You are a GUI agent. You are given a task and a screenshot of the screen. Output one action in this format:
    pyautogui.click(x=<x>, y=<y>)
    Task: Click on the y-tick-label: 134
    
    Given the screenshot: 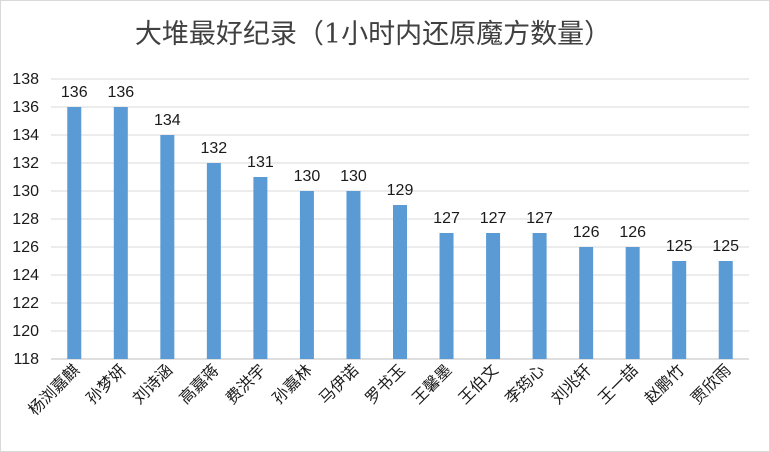 What is the action you would take?
    pyautogui.click(x=25, y=135)
    